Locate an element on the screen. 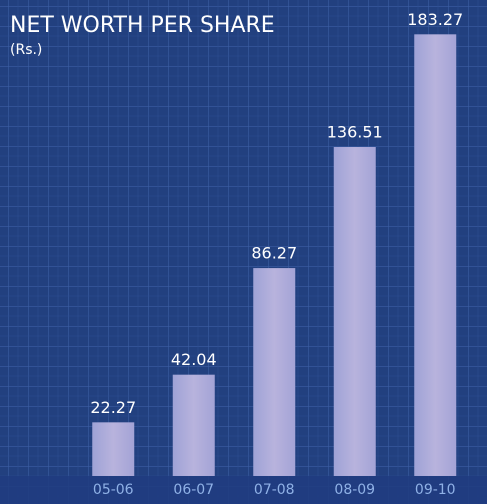  data-label: 183.27 is located at coordinates (435, 19).